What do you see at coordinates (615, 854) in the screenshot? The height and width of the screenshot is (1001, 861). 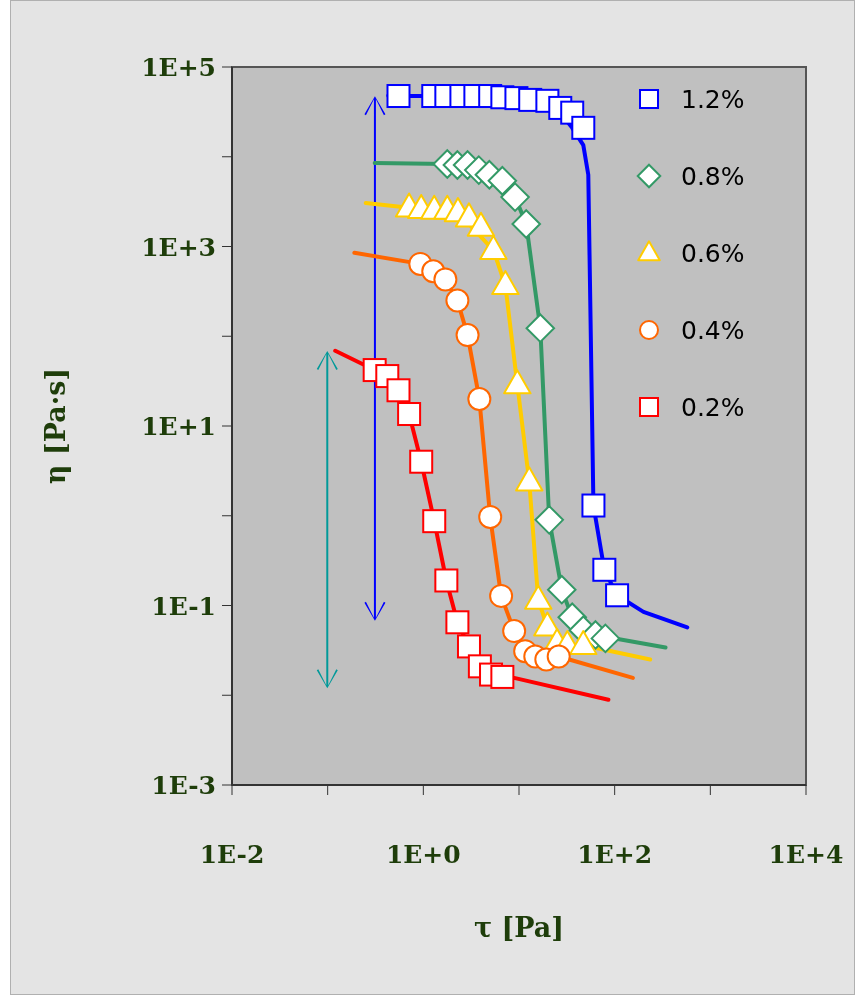 I see `x-tick-label: 1E+2` at bounding box center [615, 854].